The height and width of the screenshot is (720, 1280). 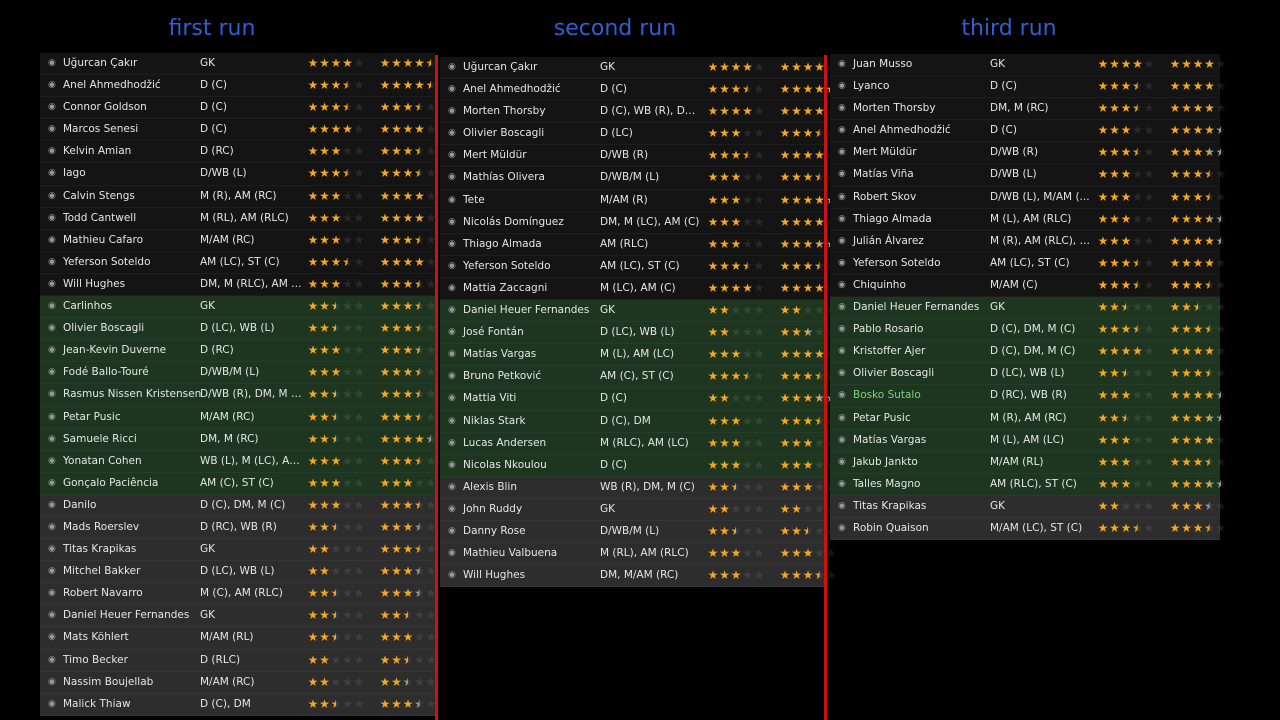 I want to click on player-row: ◉ Kelvin Amian D (RC) ★★★★★ ★★★★★, so click(x=238, y=152).